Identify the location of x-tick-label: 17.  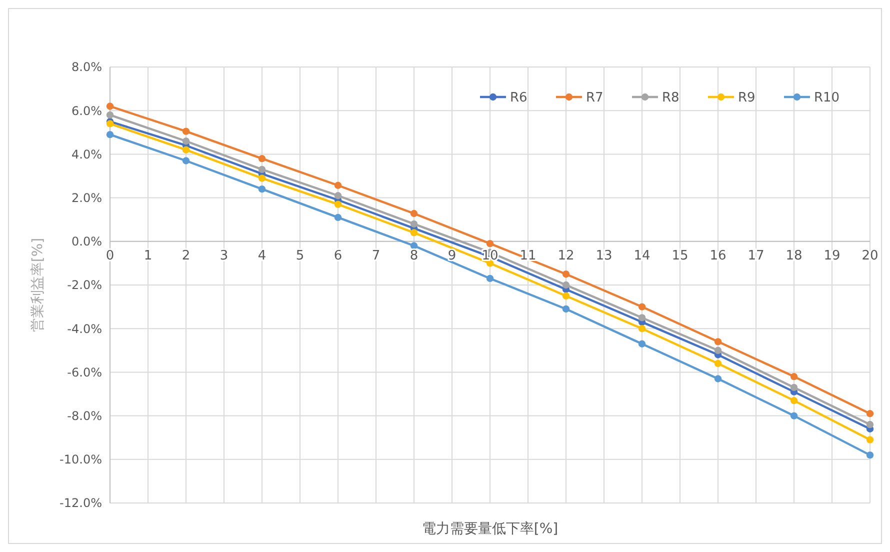
(756, 256).